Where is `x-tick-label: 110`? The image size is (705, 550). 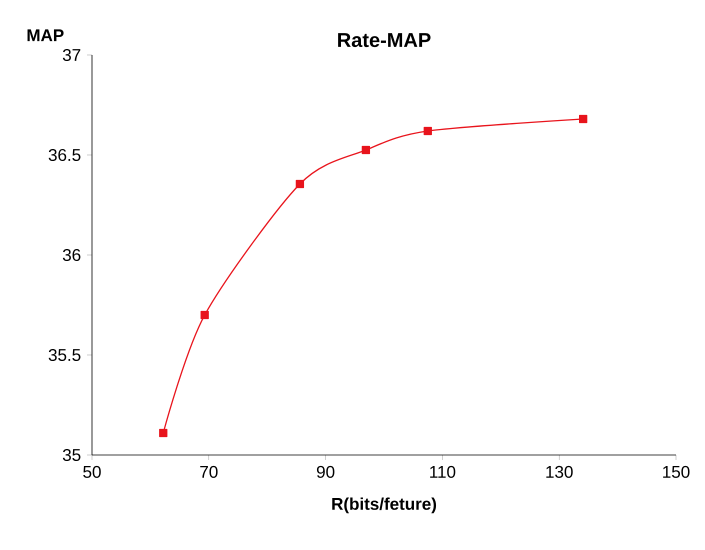
x-tick-label: 110 is located at coordinates (443, 472).